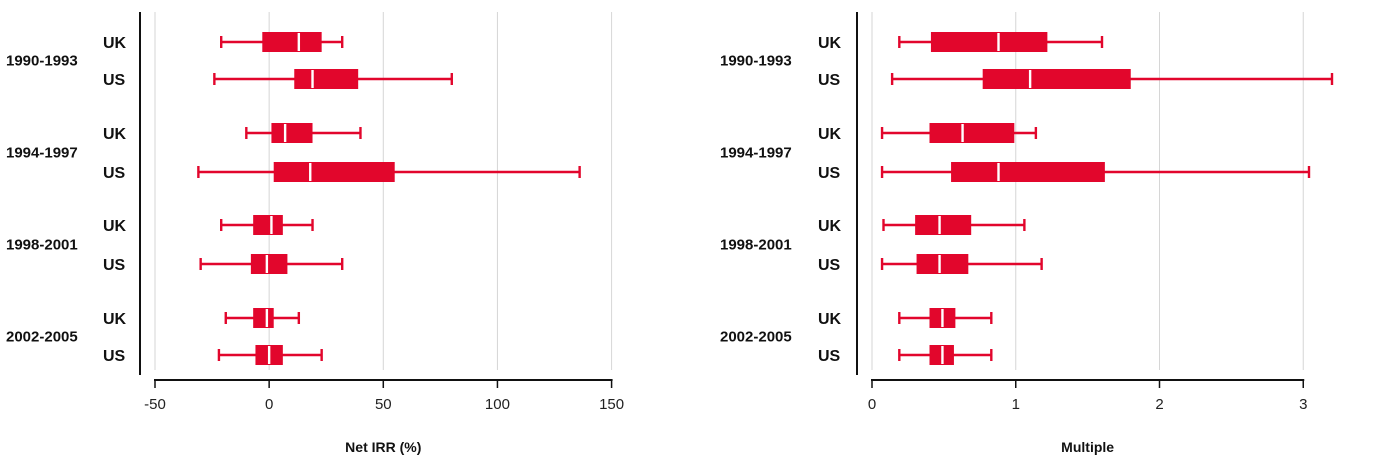 The height and width of the screenshot is (463, 1380). What do you see at coordinates (114, 356) in the screenshot?
I see `irr-series-label-3-1: US` at bounding box center [114, 356].